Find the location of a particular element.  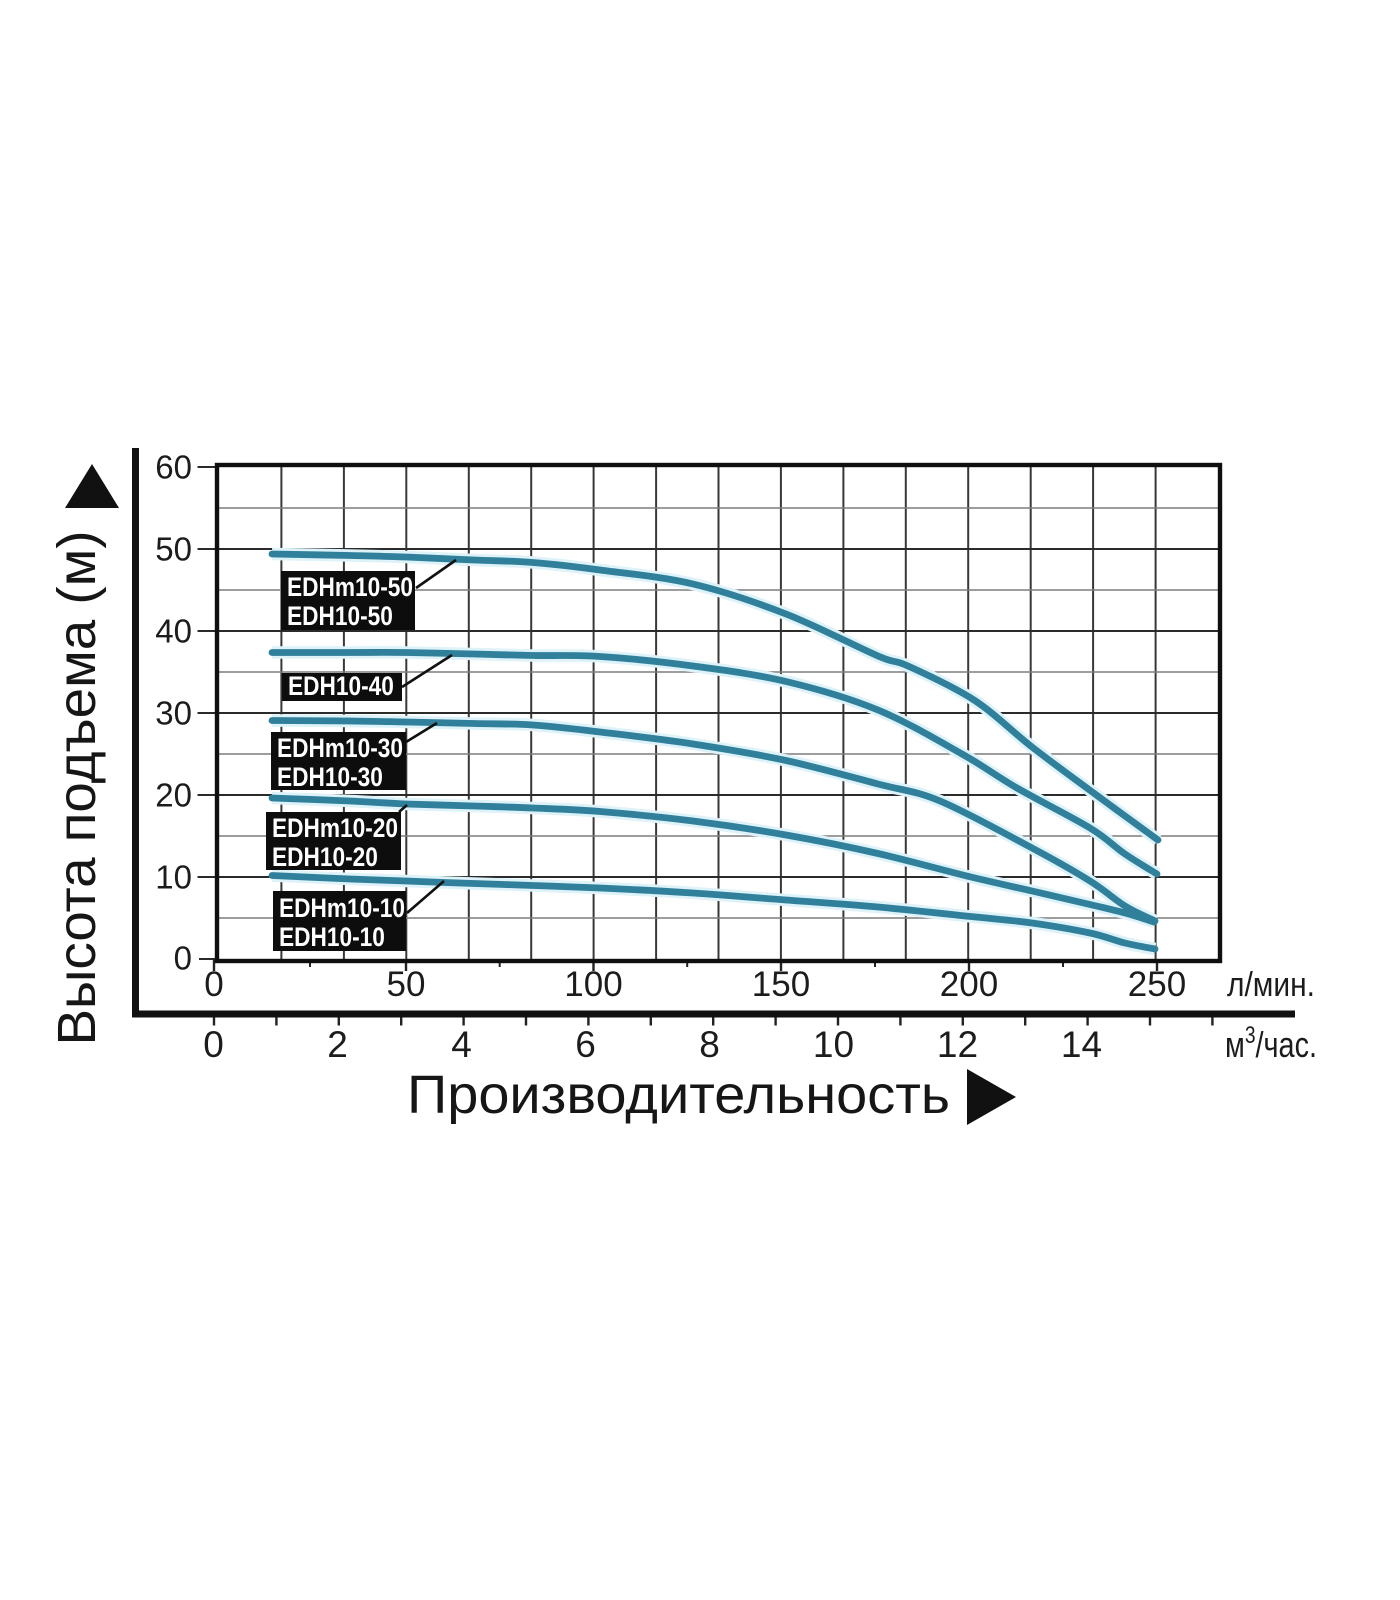

svg-text: л/мин. is located at coordinates (1271, 985).